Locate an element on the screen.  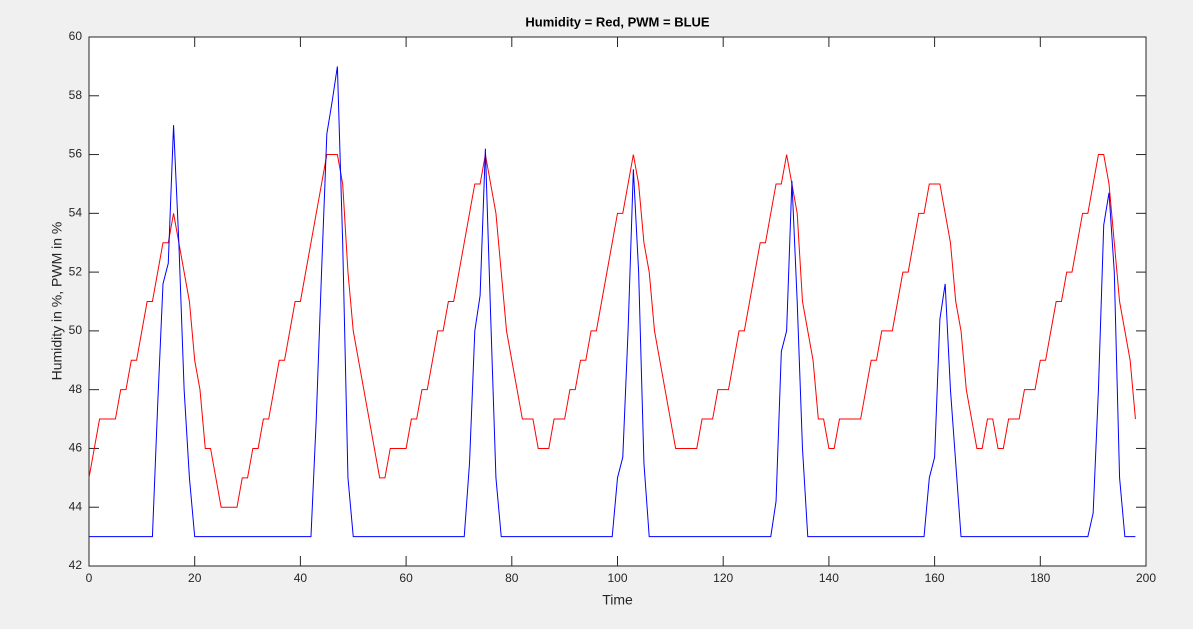
y-tick-label: 50 is located at coordinates (76, 330).